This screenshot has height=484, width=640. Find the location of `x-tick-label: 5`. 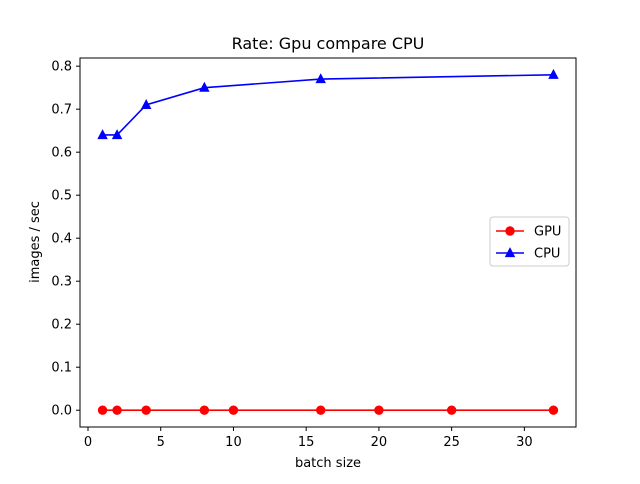

x-tick-label: 5 is located at coordinates (161, 442).